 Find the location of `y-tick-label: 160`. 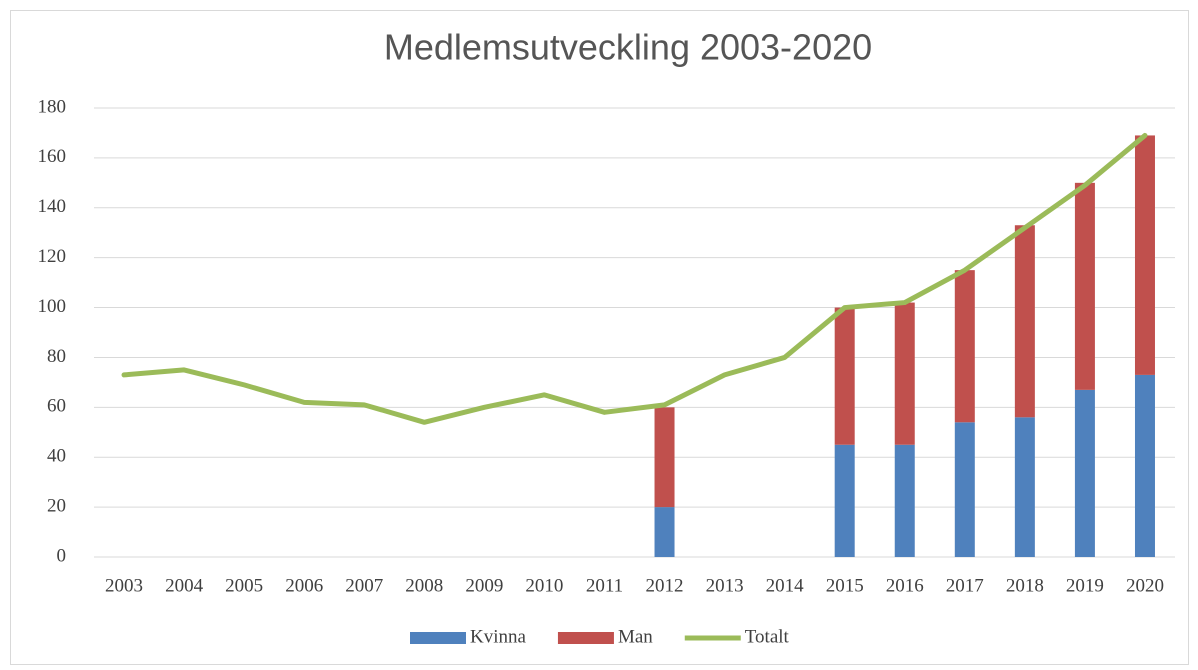

y-tick-label: 160 is located at coordinates (52, 156).